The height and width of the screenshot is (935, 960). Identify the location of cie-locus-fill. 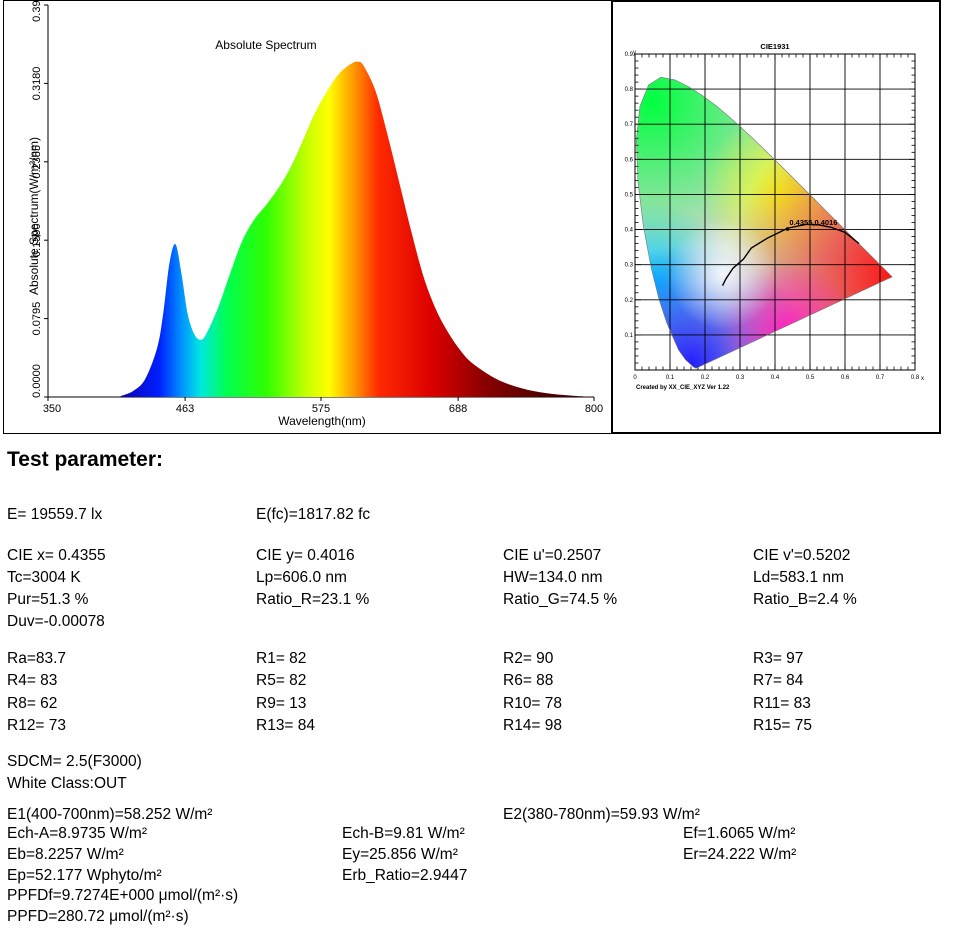
(764, 223).